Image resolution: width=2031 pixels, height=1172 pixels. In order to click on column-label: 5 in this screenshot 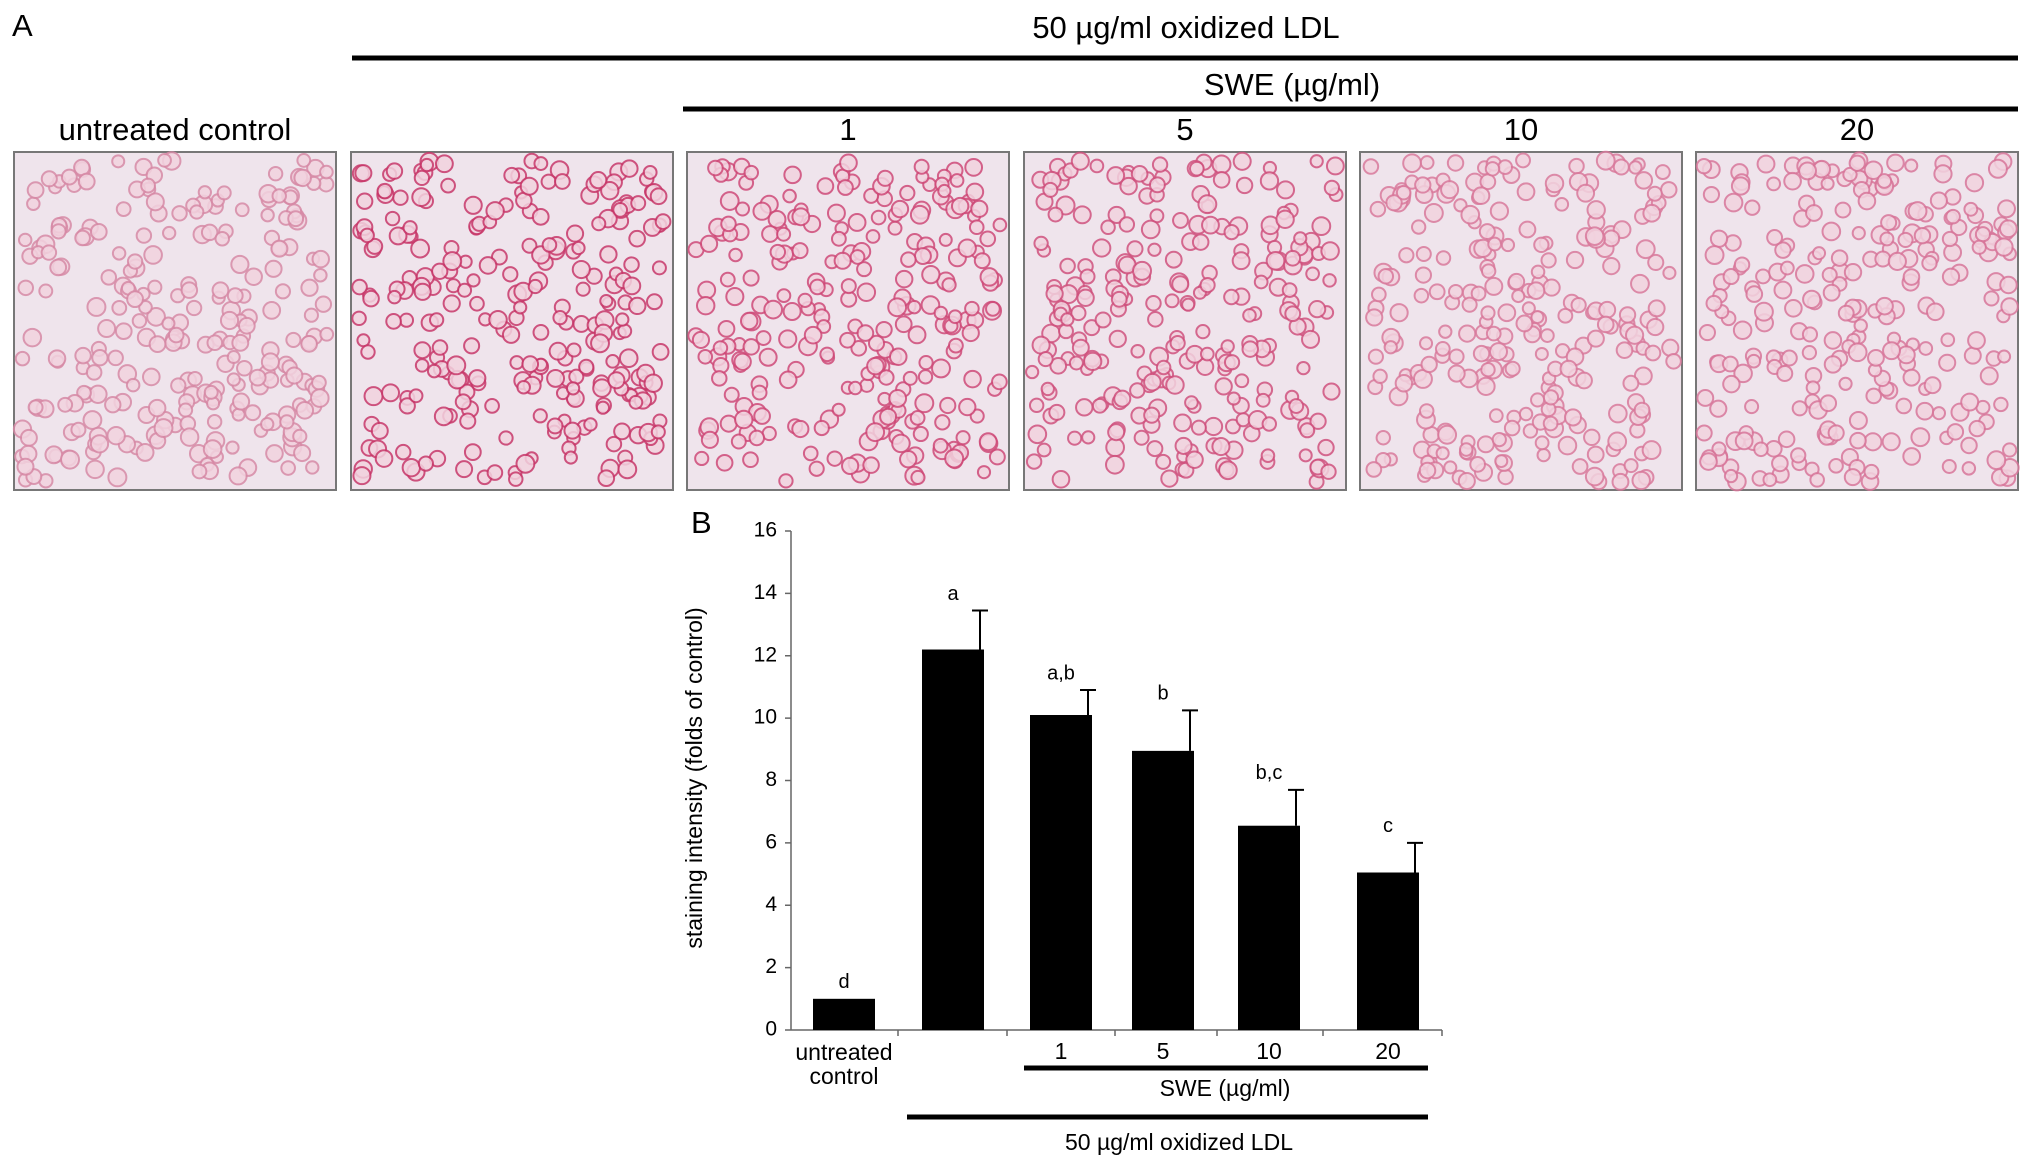, I will do `click(1184, 129)`.